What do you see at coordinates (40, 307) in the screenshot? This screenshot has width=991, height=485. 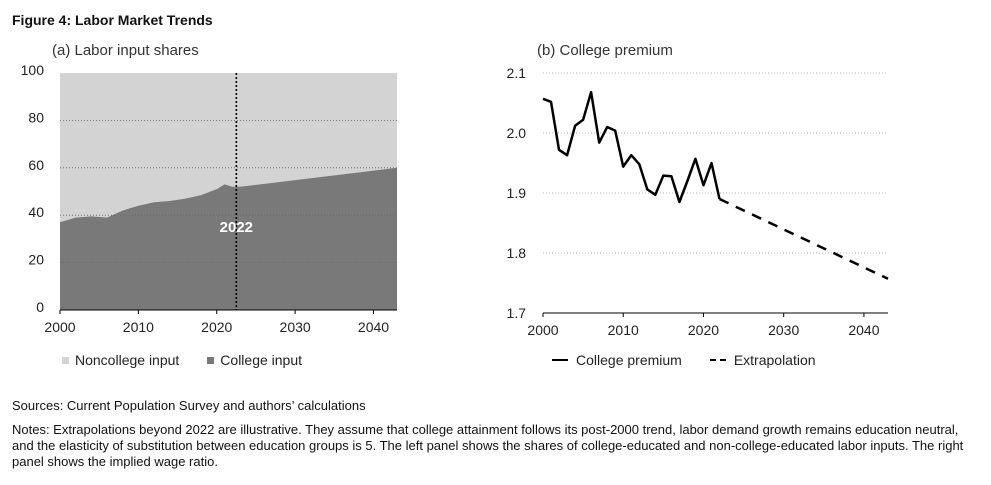 I see `y-tick-label: 0` at bounding box center [40, 307].